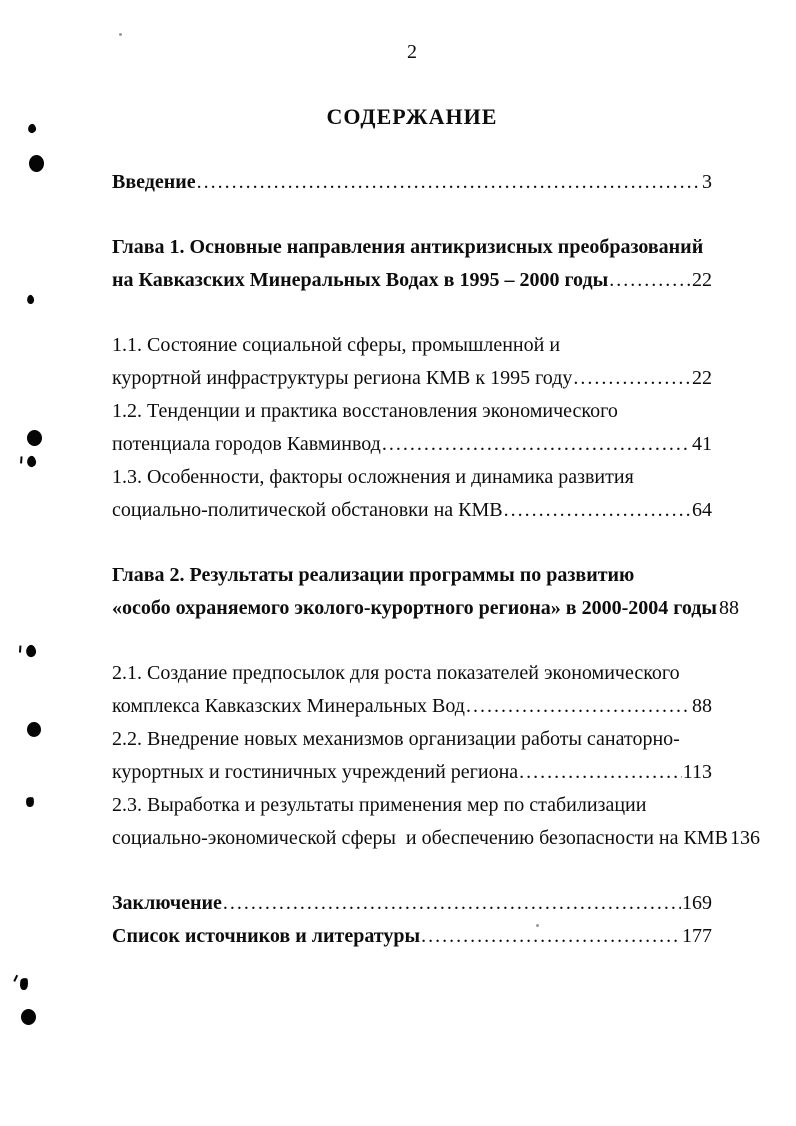  Describe the element at coordinates (307, 510) in the screenshot. I see `toc-entry-label: социально-политической обстановки на КМВ` at that location.